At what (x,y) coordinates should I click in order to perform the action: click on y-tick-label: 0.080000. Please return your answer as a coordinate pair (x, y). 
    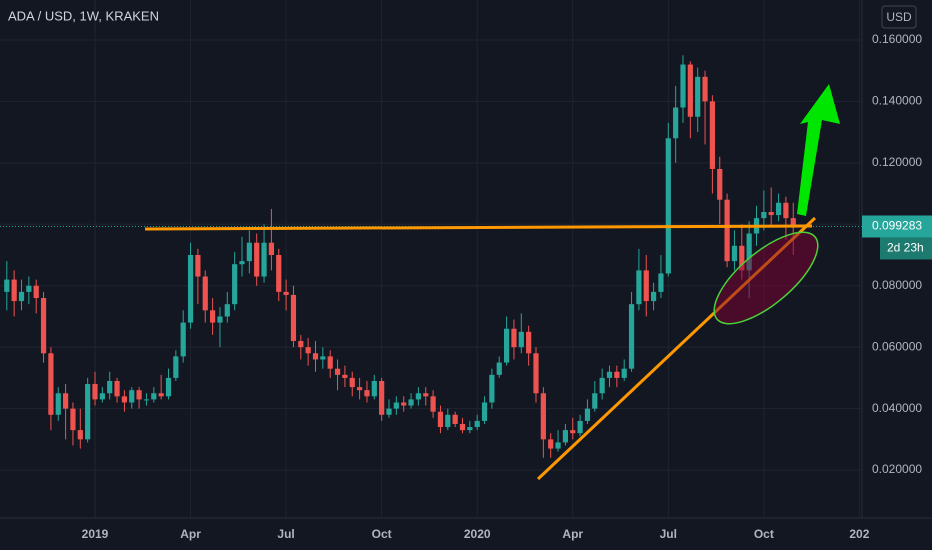
    Looking at the image, I should click on (897, 285).